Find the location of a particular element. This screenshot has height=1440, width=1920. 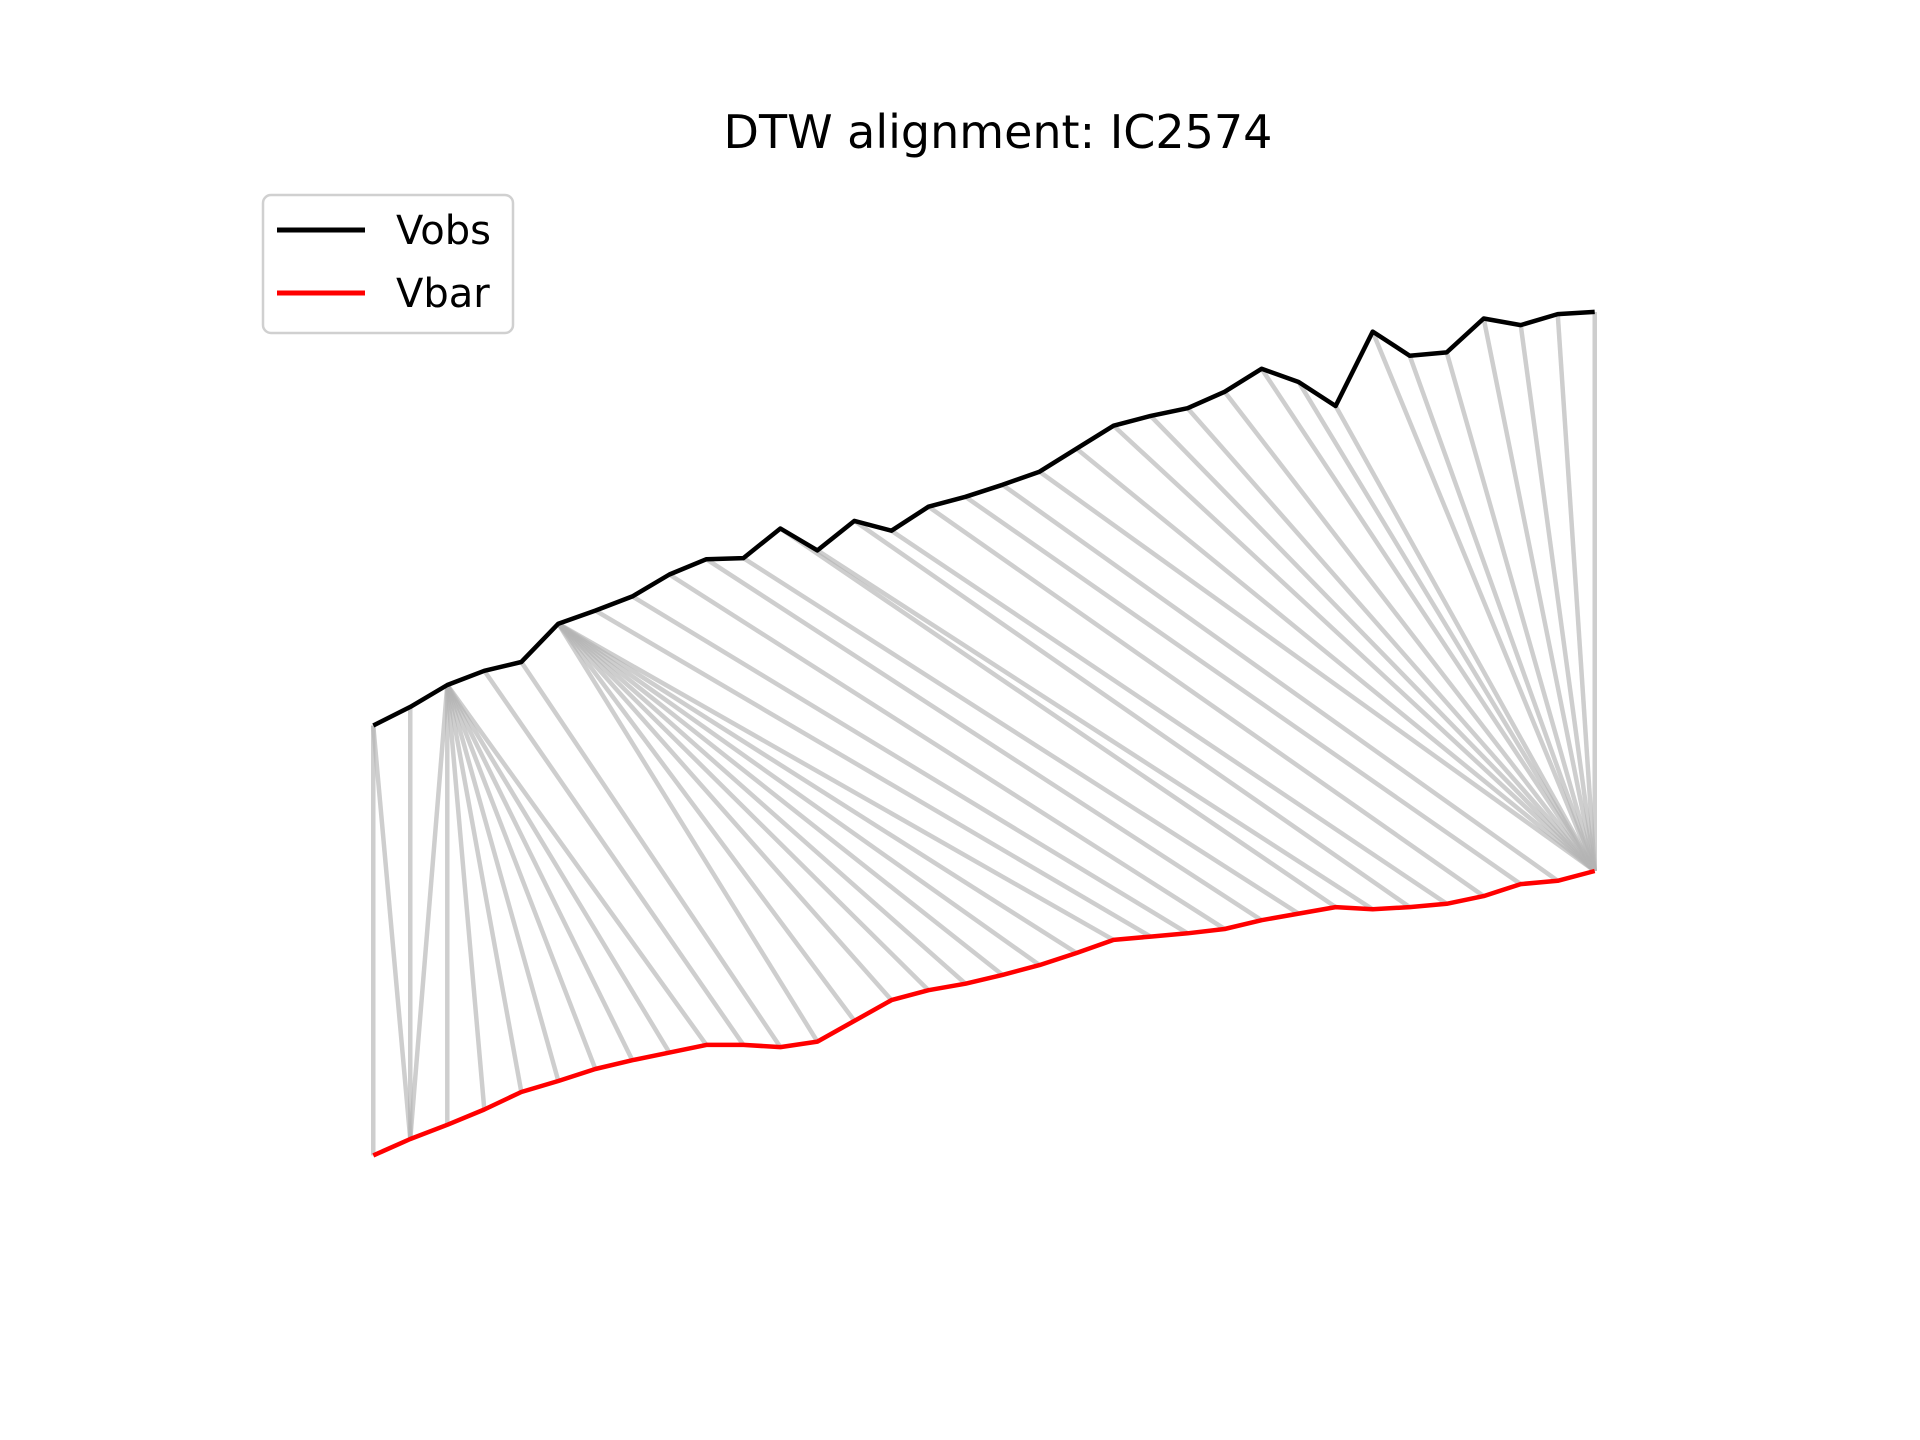

chart-title: DTW alignment: IC2574 is located at coordinates (998, 132).